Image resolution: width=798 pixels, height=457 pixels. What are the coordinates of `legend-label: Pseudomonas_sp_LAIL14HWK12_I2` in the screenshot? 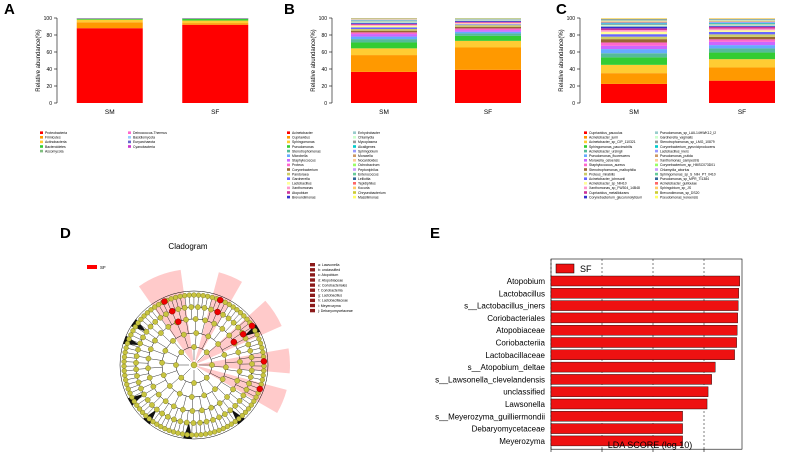 It's located at (688, 133).